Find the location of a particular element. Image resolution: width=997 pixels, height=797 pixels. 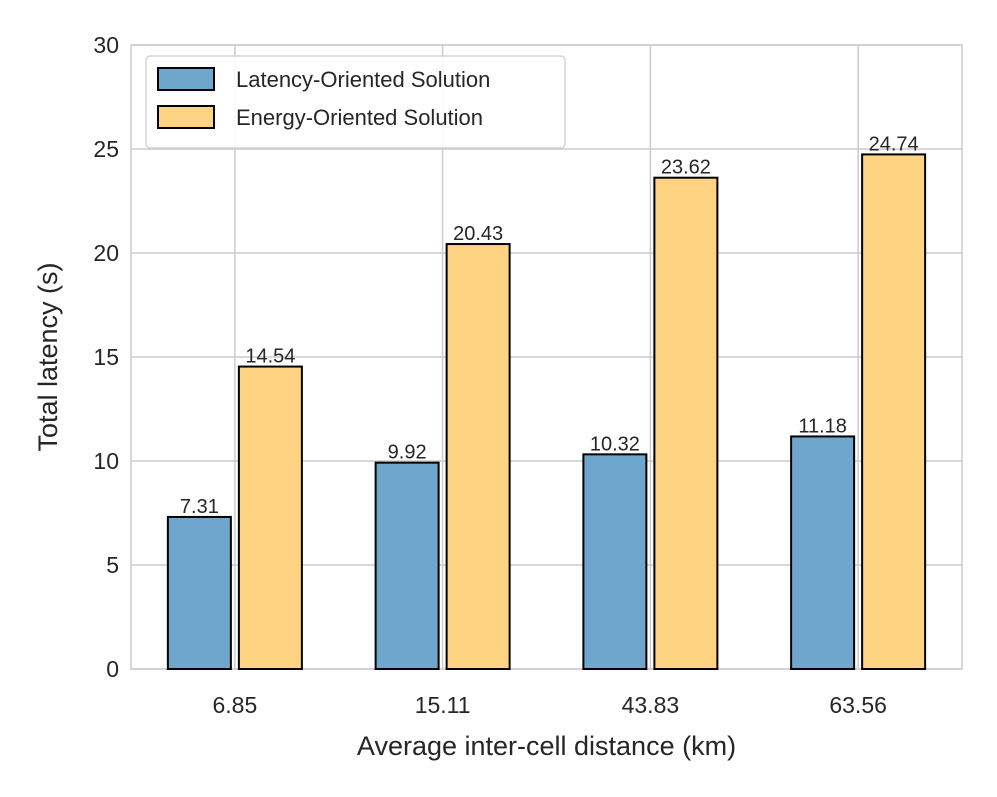

y-axis-ticks: 0 5 10 15 20 25 30 is located at coordinates (106, 357).